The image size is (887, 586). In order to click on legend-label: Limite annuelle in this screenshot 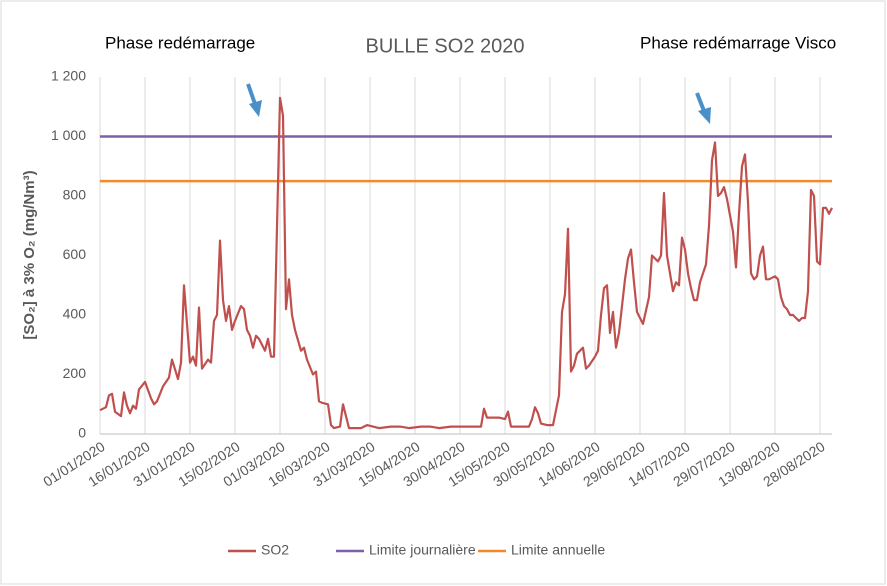, I will do `click(558, 550)`.